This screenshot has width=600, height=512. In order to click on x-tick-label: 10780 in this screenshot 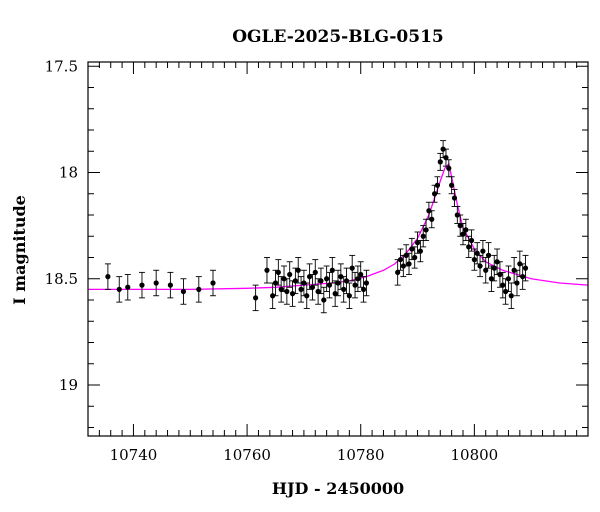, I will do `click(361, 455)`.